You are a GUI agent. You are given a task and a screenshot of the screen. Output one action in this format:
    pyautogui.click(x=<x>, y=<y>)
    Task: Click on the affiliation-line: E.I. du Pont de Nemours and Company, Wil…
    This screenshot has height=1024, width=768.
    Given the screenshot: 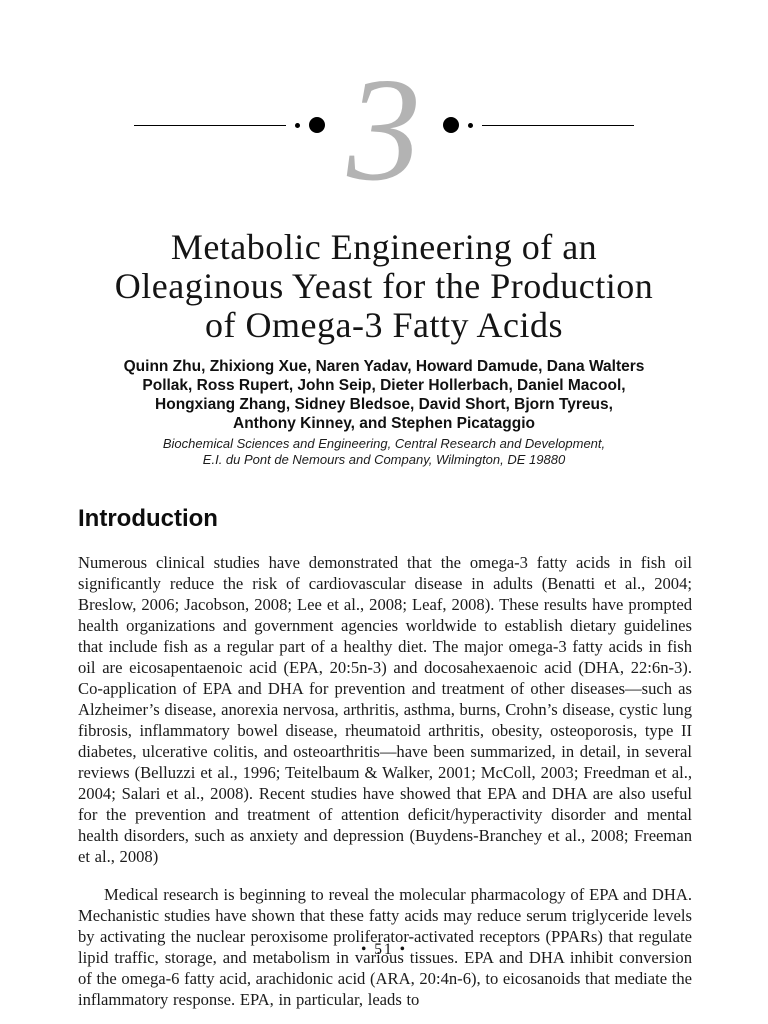 What is the action you would take?
    pyautogui.click(x=384, y=459)
    